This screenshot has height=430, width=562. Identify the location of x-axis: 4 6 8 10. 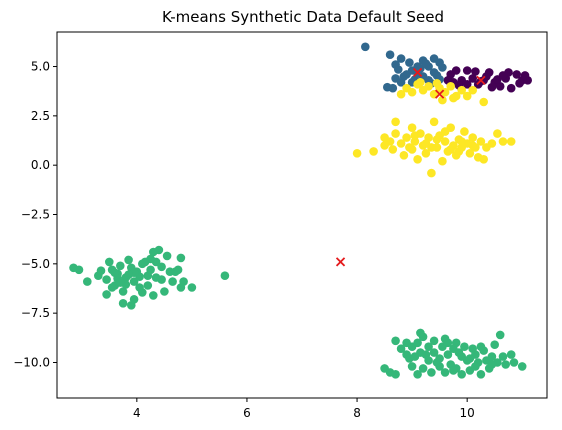
(304, 409).